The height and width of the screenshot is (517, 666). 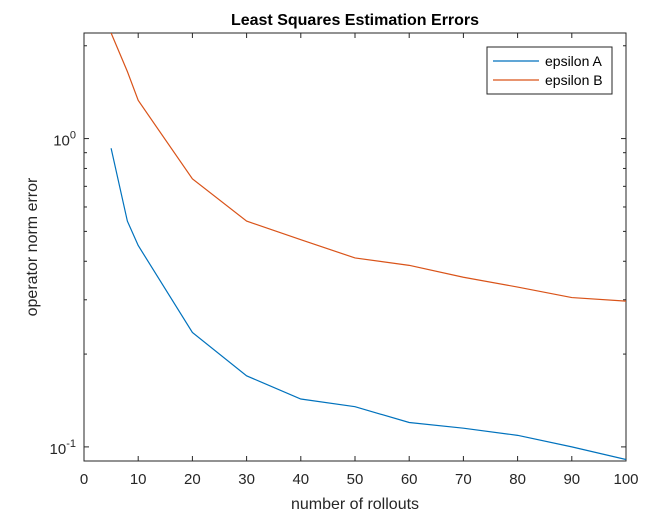 I want to click on x-tick-label: 70, so click(x=463, y=479).